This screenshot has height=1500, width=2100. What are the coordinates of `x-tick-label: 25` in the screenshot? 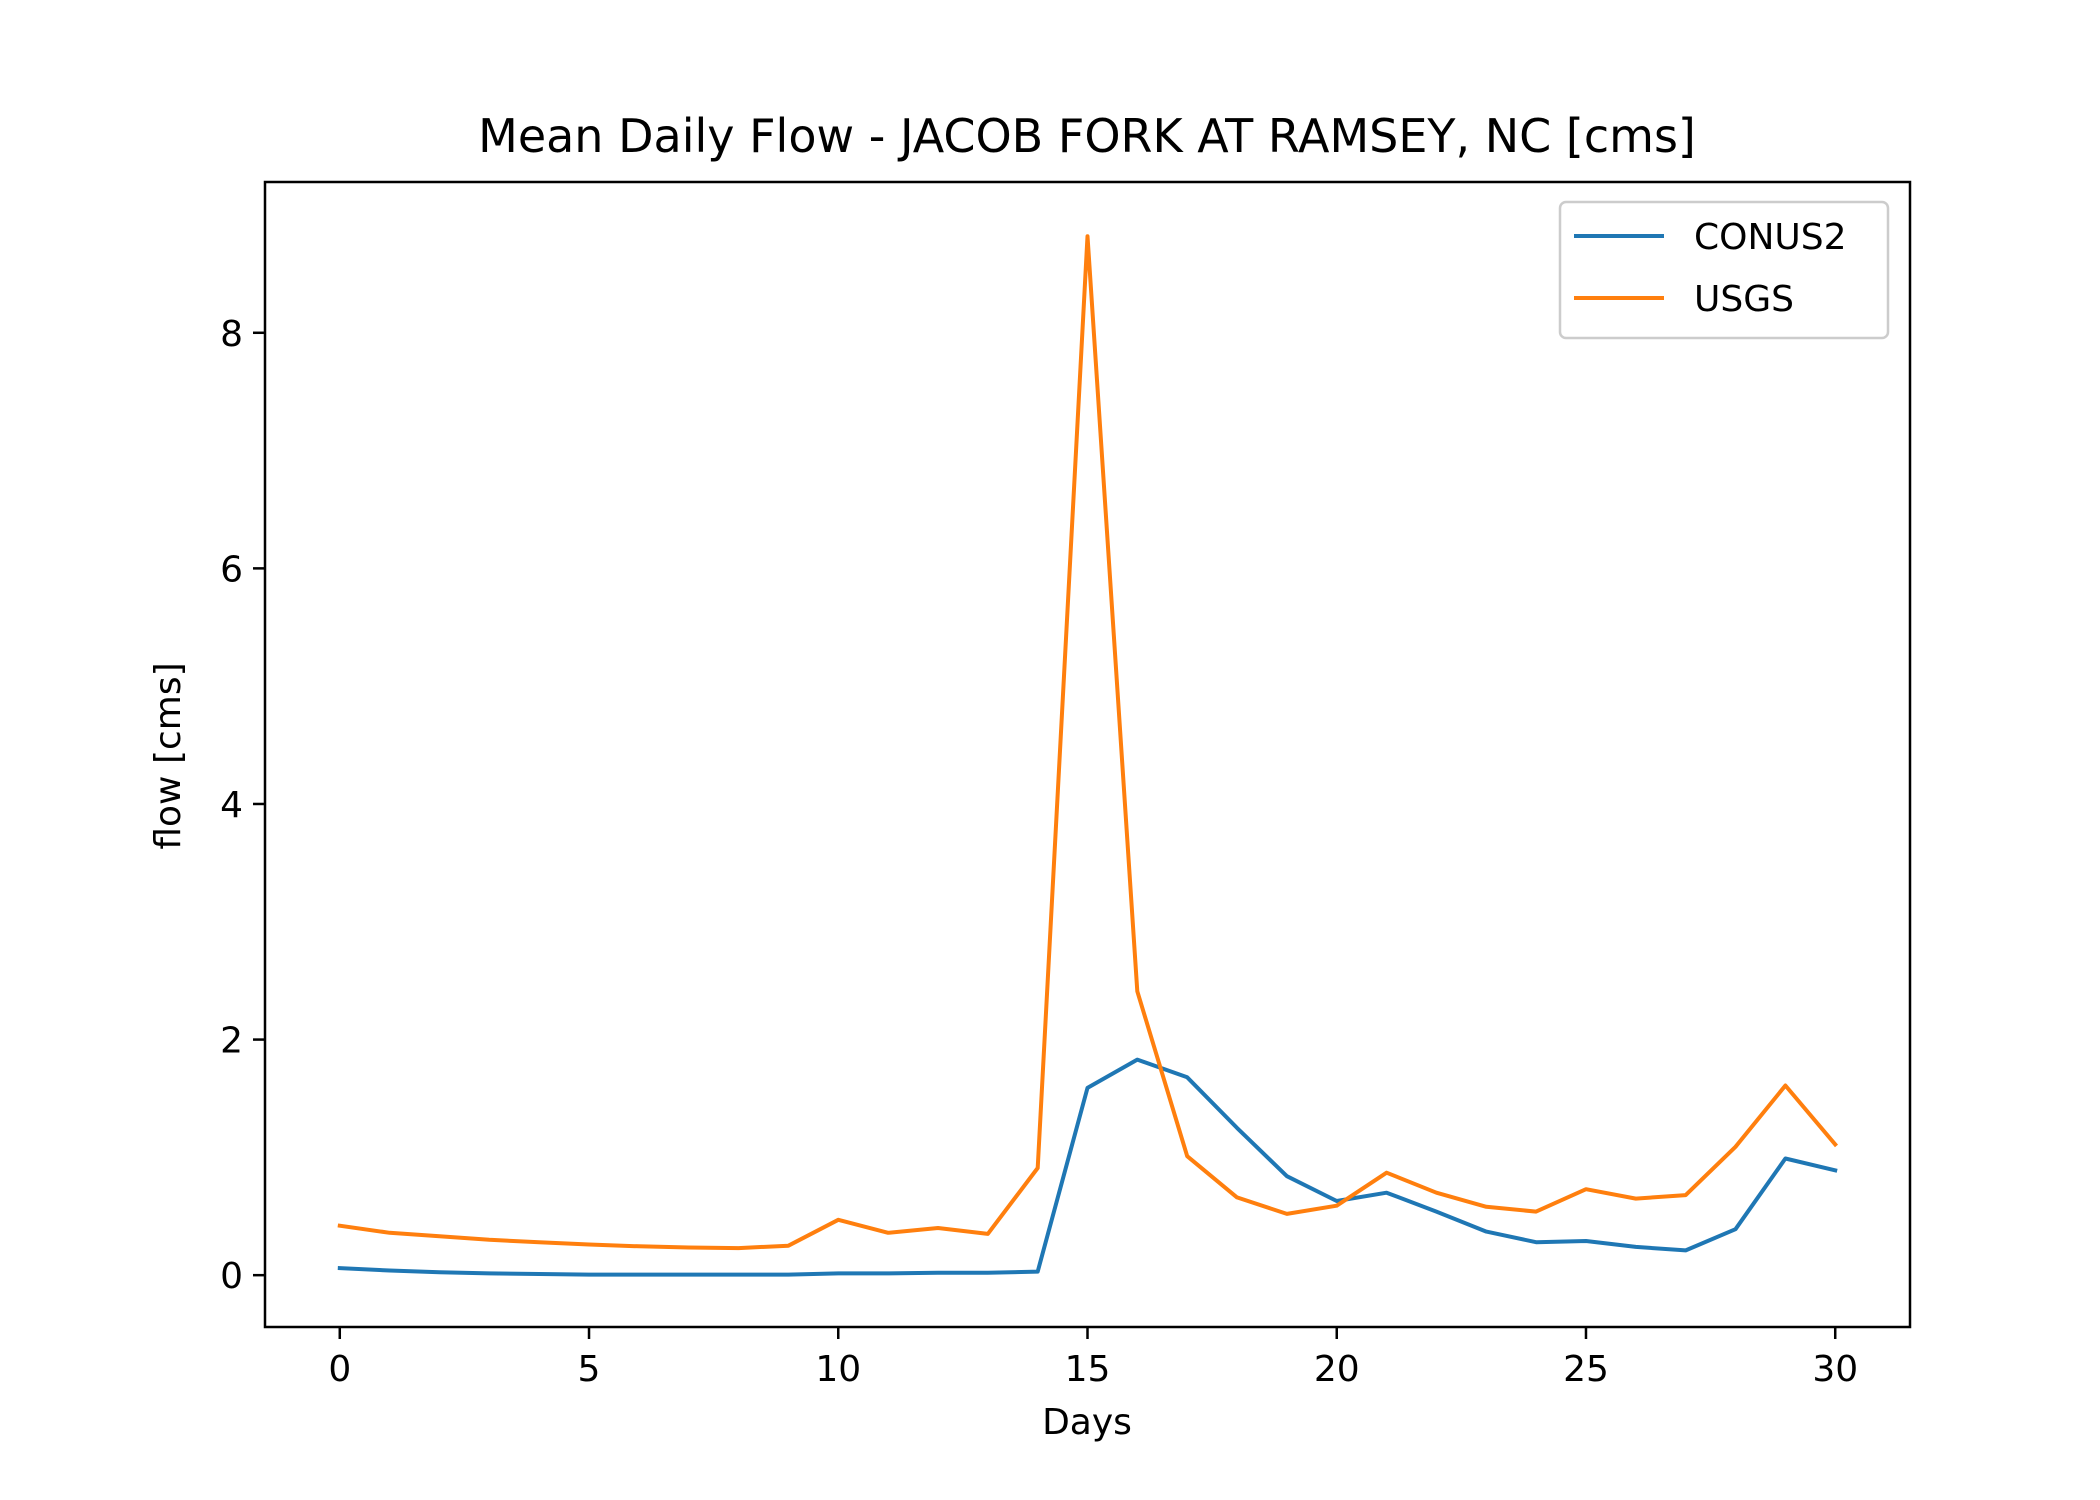 It's located at (1586, 1369).